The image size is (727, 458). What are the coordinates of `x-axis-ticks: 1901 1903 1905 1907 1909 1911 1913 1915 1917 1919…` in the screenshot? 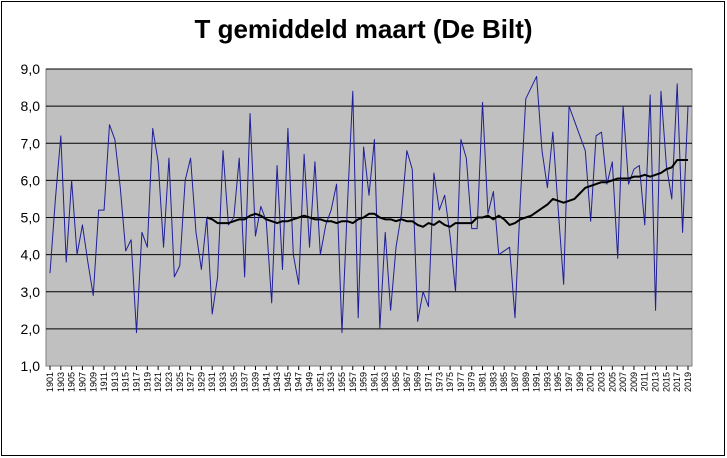 It's located at (369, 379).